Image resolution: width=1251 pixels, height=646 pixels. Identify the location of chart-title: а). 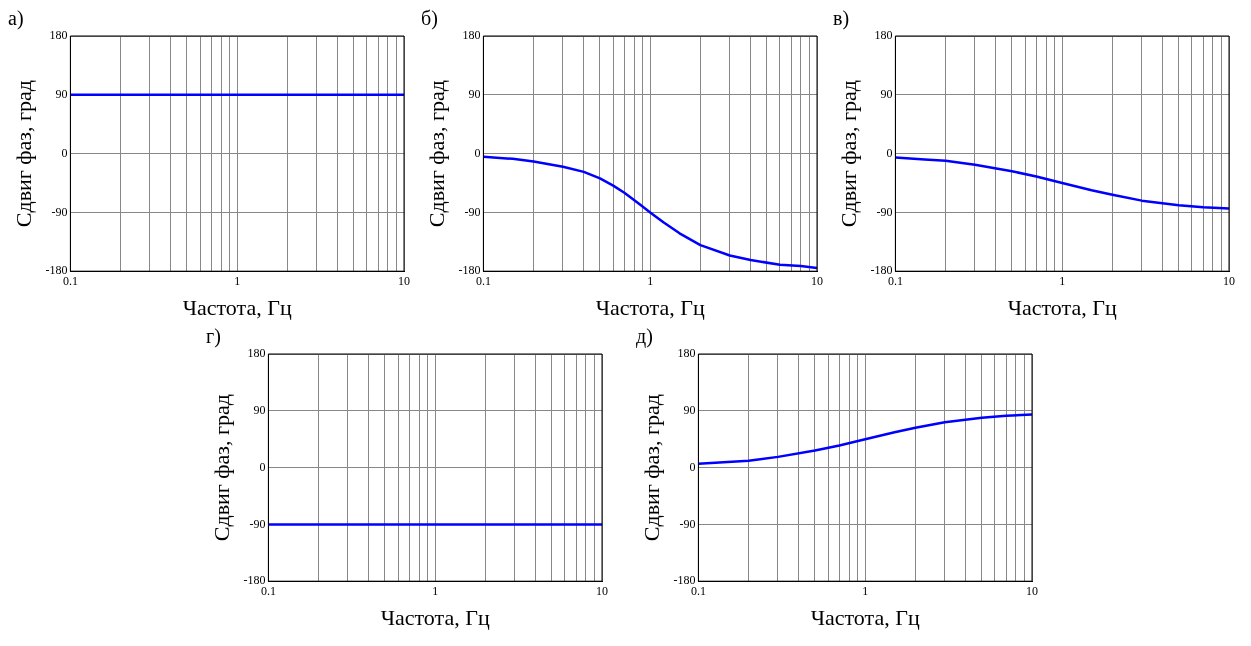
(16, 19).